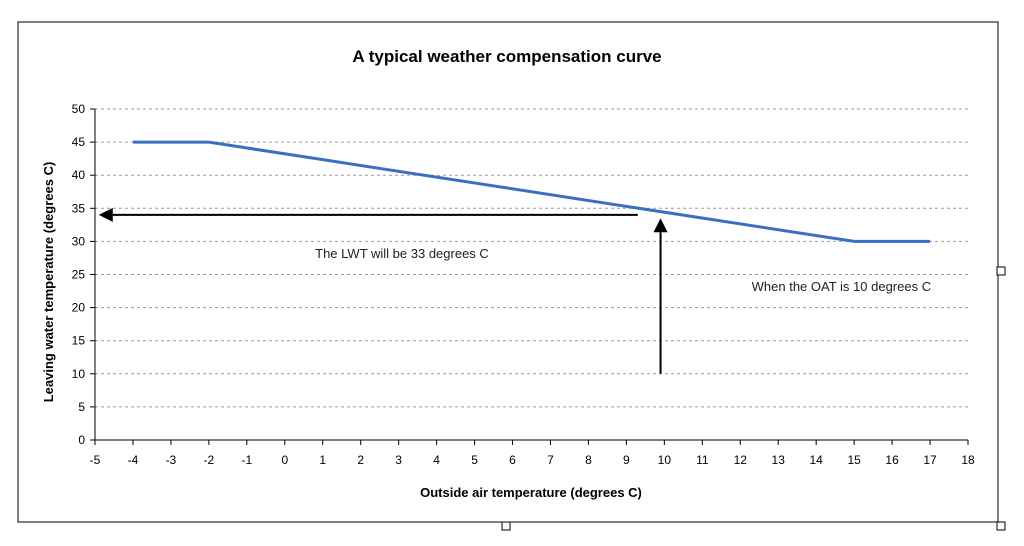 The image size is (1024, 546). Describe the element at coordinates (81, 407) in the screenshot. I see `y-tick-label: 5` at that location.